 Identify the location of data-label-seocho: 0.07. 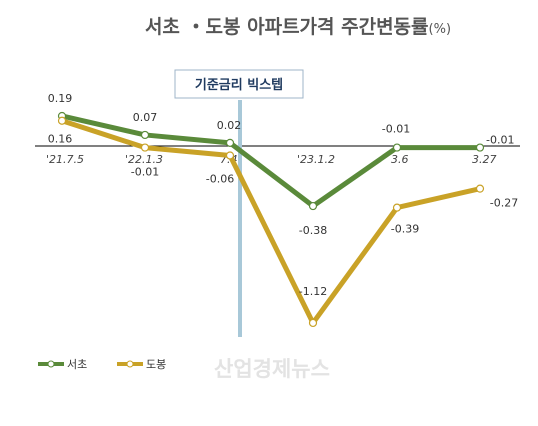
(145, 117).